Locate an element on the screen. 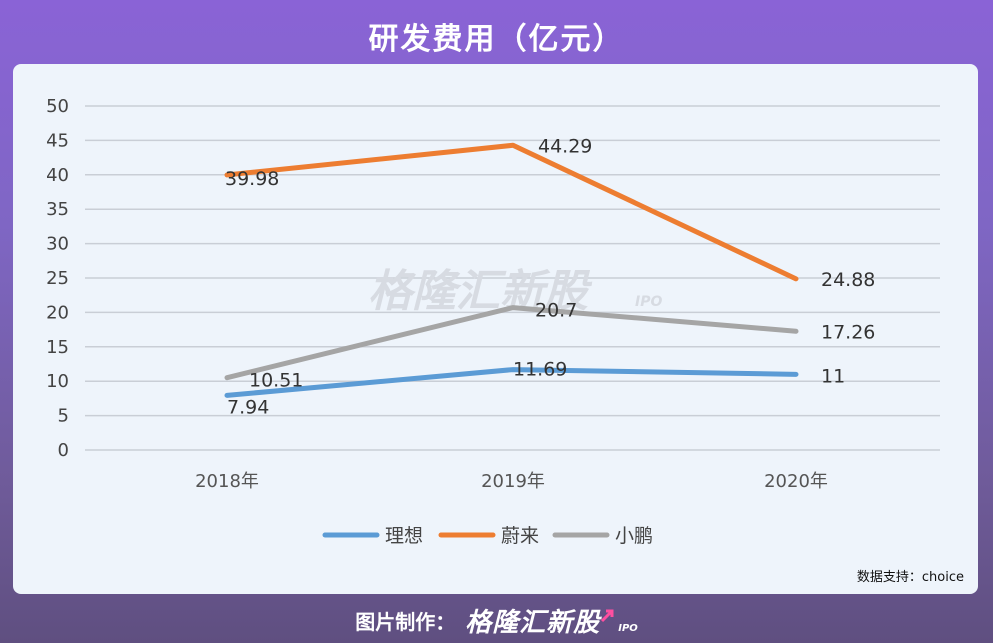  footer: 图片制作： 格隆汇新股 IPO is located at coordinates (496, 620).